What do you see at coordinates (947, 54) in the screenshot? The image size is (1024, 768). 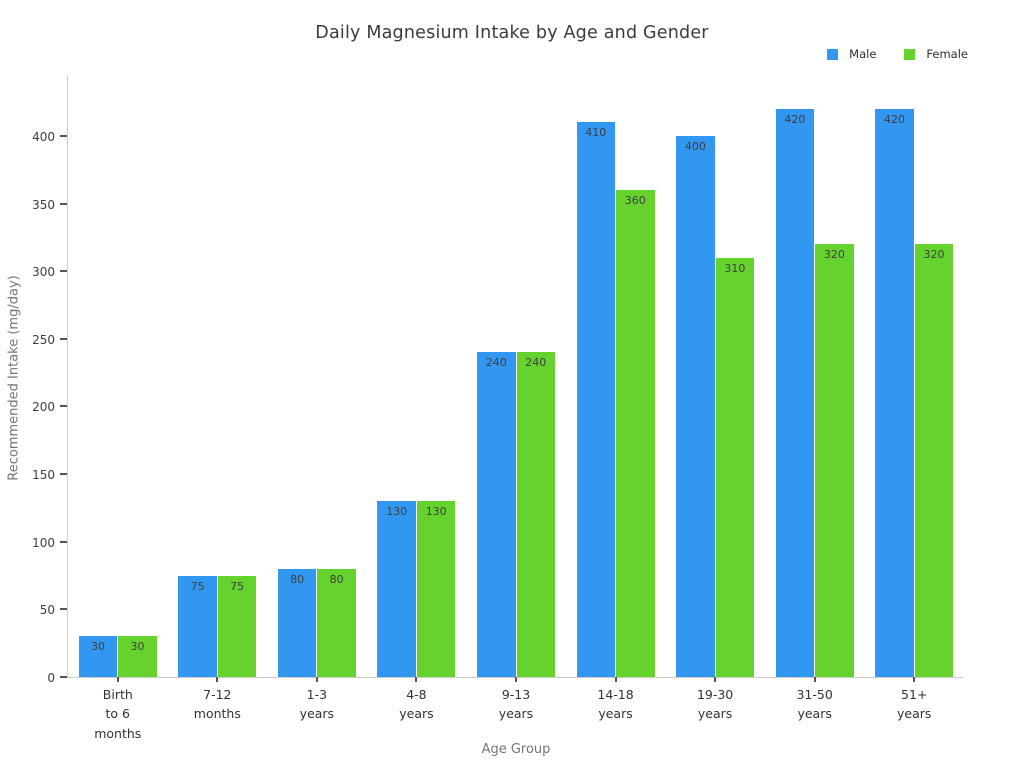 I see `legend-label: Female` at bounding box center [947, 54].